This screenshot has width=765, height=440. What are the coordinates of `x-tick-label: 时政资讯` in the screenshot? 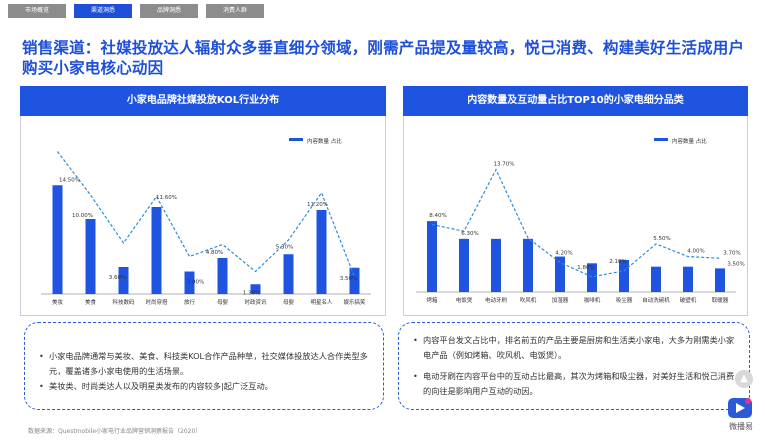 It's located at (255, 302).